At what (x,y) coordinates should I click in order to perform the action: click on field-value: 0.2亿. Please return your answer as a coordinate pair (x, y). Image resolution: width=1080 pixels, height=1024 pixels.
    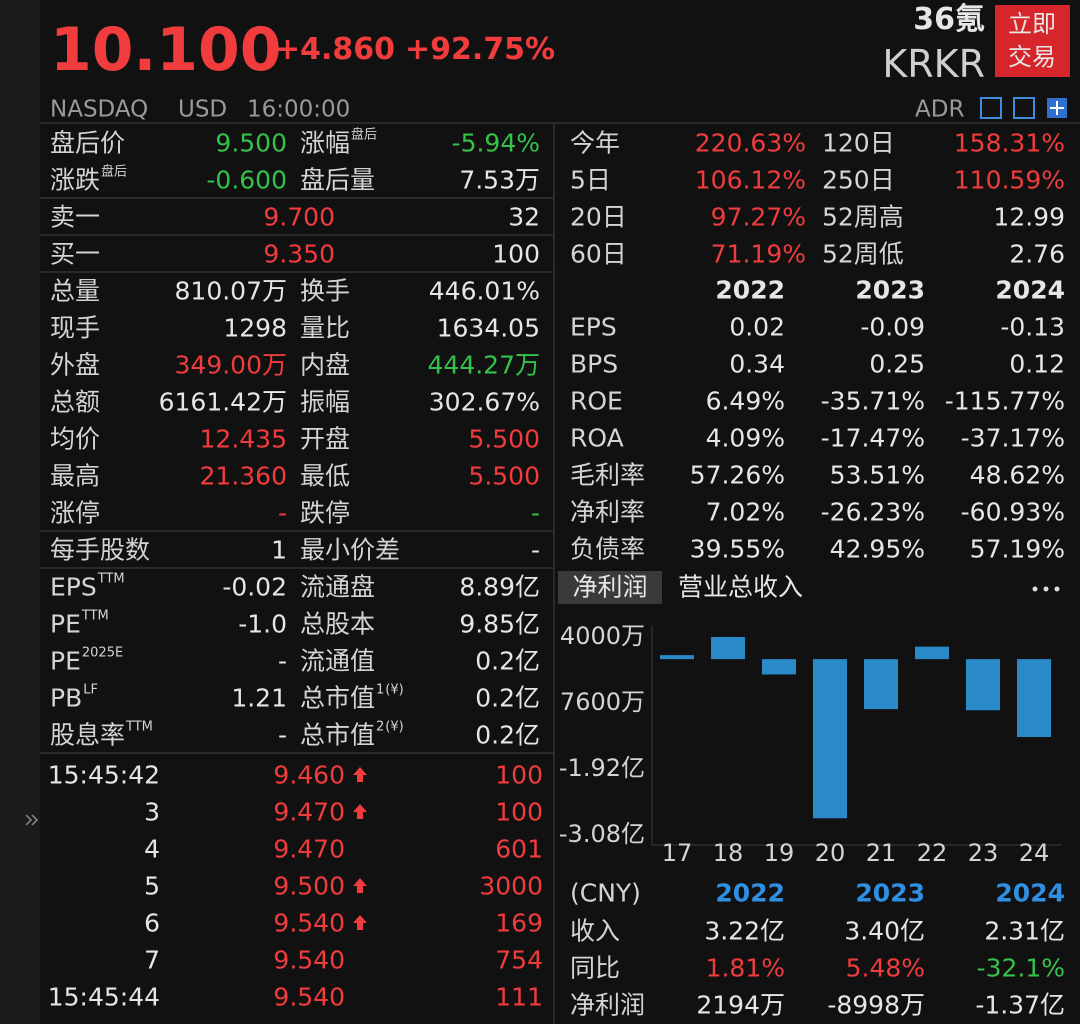
    Looking at the image, I should click on (507, 735).